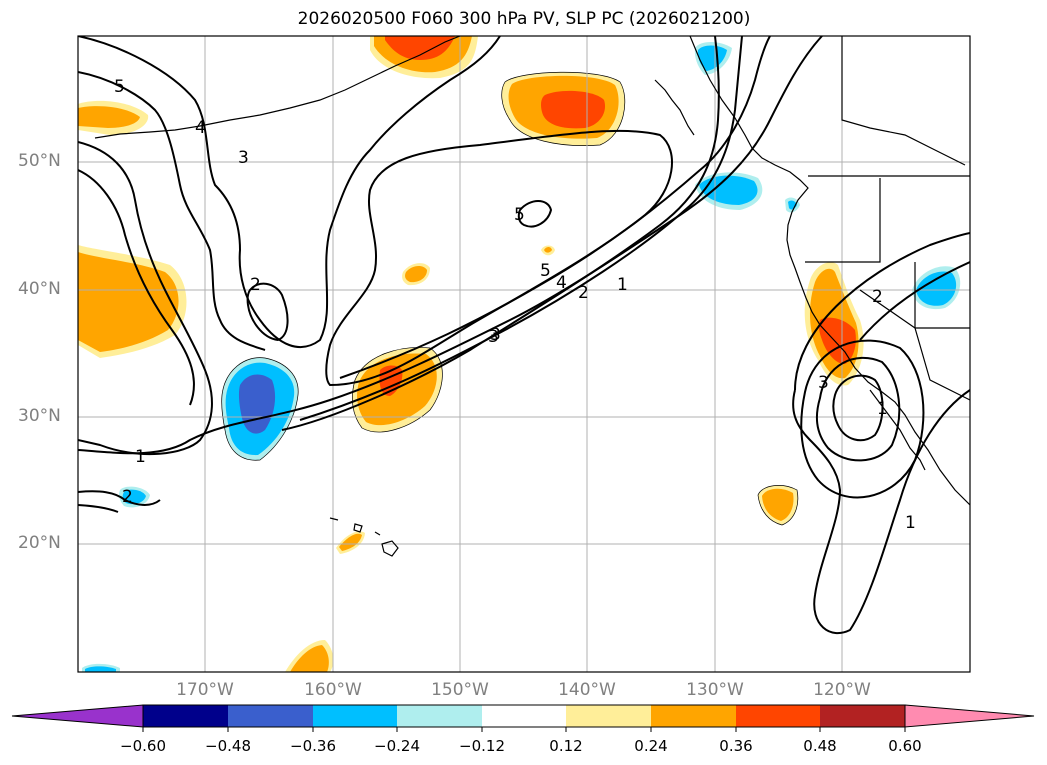 This screenshot has width=1047, height=765. What do you see at coordinates (228, 746) in the screenshot?
I see `colorbar-tick-label: −0.48` at bounding box center [228, 746].